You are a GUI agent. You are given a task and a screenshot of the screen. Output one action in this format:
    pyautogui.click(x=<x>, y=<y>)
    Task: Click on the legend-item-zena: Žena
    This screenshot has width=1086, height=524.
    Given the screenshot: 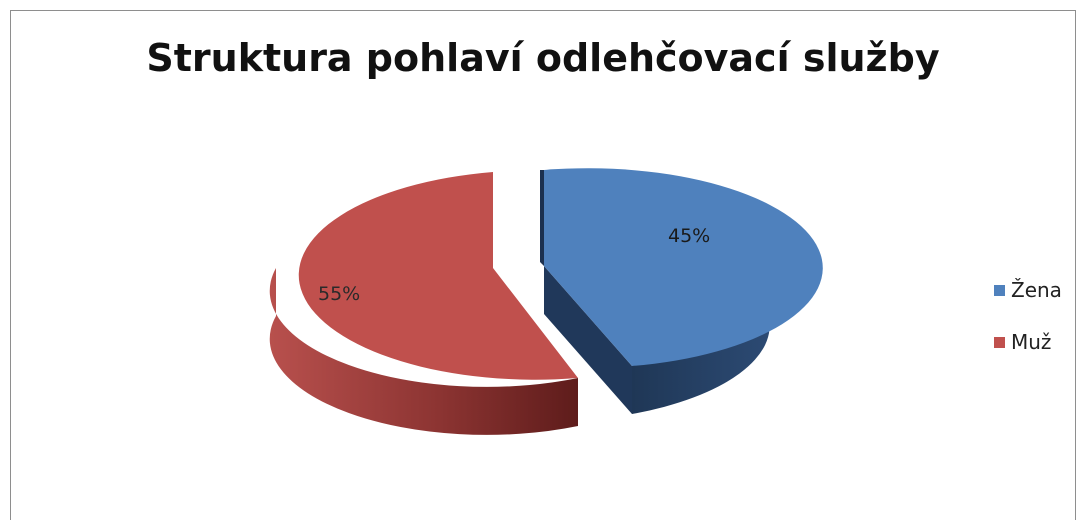 What is the action you would take?
    pyautogui.click(x=1028, y=290)
    